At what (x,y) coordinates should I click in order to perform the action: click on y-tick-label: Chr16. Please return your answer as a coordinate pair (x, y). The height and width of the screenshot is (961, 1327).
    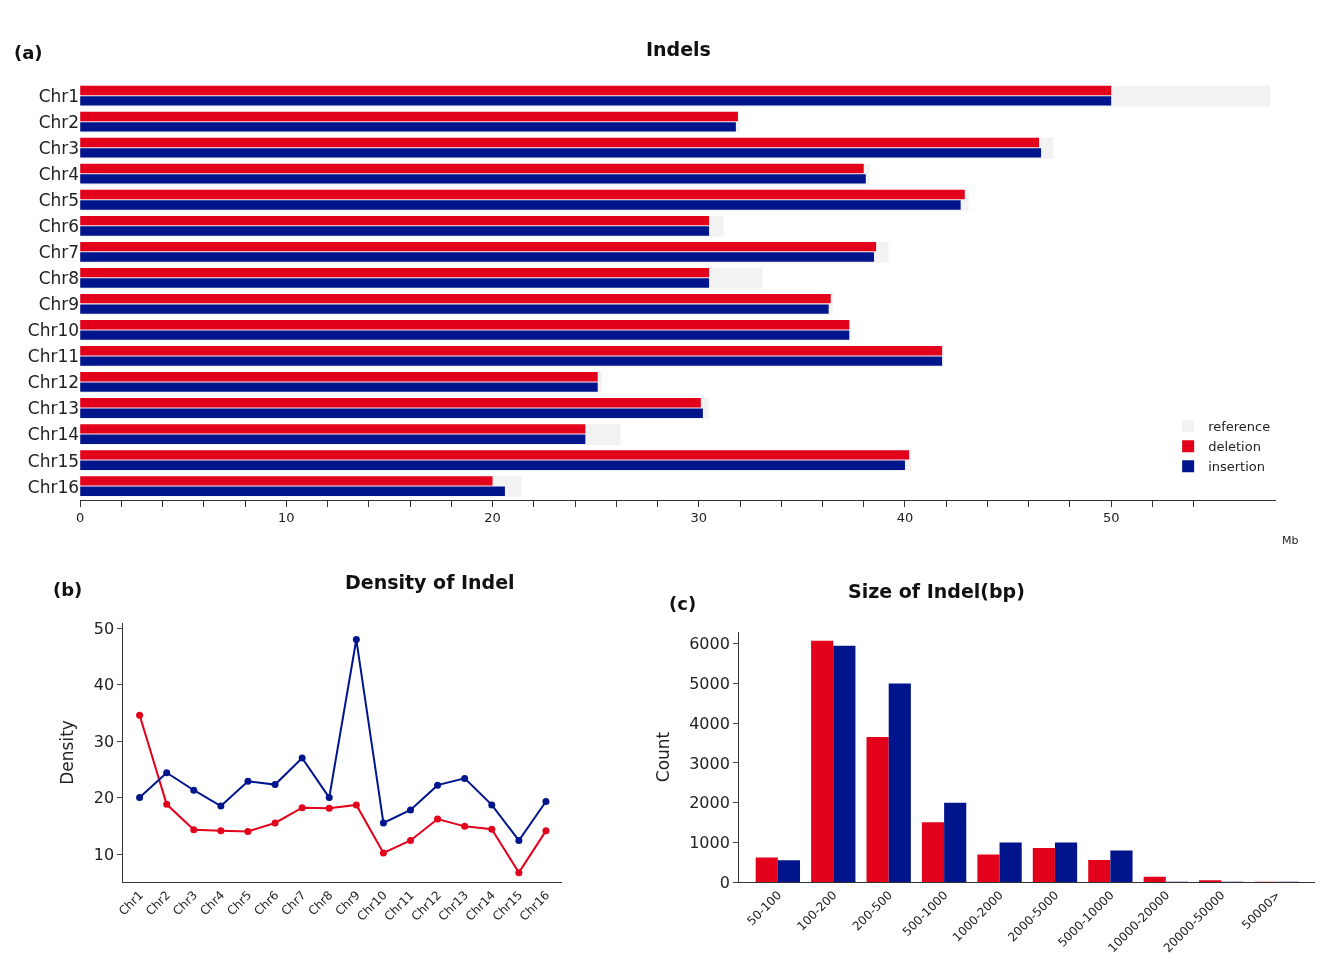
    Looking at the image, I should click on (53, 486).